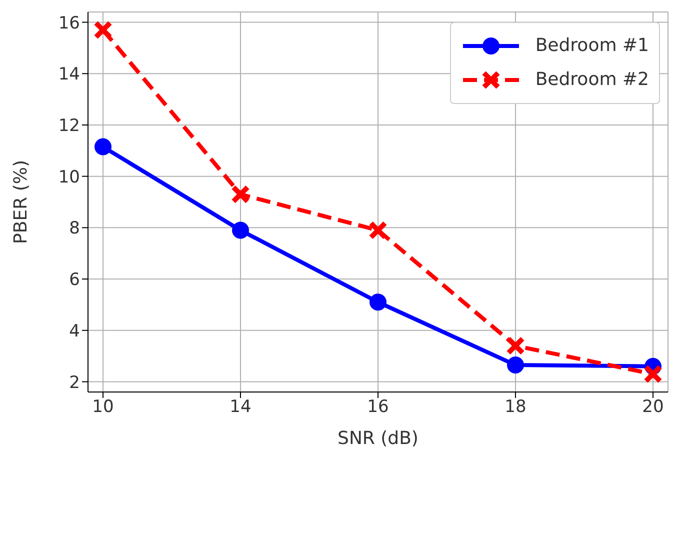 This screenshot has width=679, height=534. Describe the element at coordinates (69, 177) in the screenshot. I see `y-tick-label: 10` at that location.